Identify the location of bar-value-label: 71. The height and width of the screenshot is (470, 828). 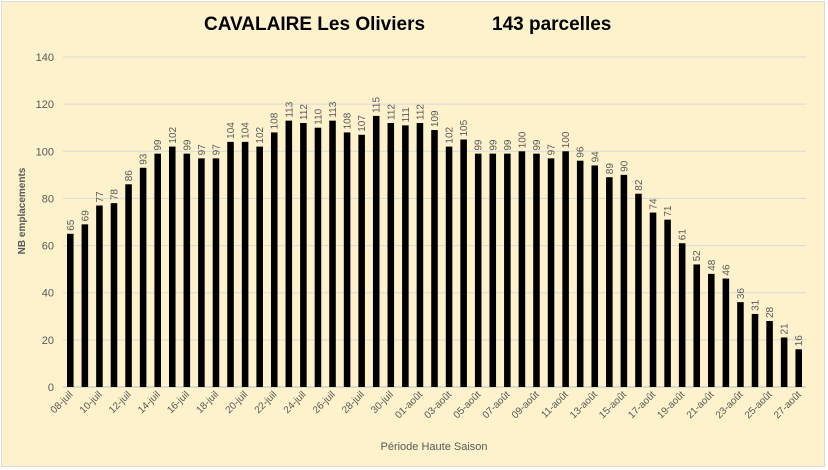
(668, 211).